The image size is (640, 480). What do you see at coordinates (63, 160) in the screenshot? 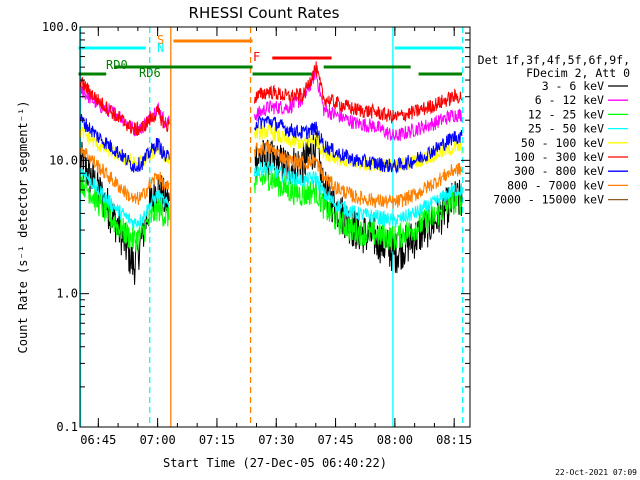
I see `y-tick-label: 10.0` at bounding box center [63, 160].